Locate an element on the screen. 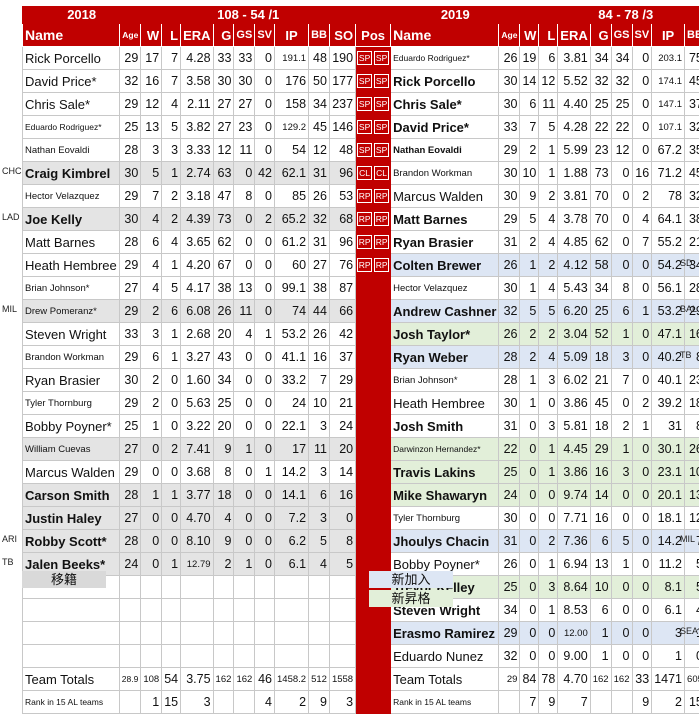 Image resolution: width=699 pixels, height=714 pixels. stat-so-2018: 16 is located at coordinates (342, 495).